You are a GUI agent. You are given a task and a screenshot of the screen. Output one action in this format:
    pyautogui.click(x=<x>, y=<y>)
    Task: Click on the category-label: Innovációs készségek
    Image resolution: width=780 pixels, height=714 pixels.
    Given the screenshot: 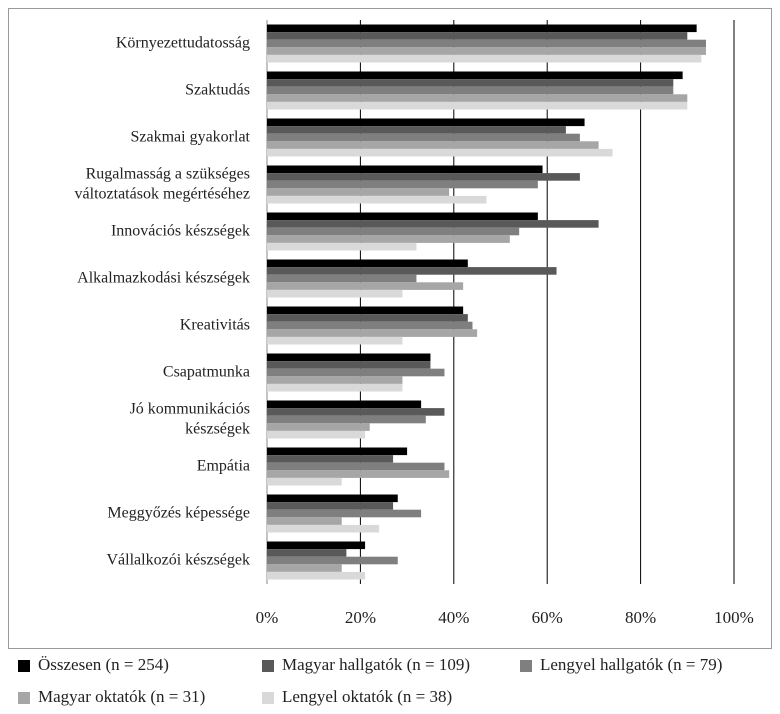 What is the action you would take?
    pyautogui.click(x=180, y=230)
    